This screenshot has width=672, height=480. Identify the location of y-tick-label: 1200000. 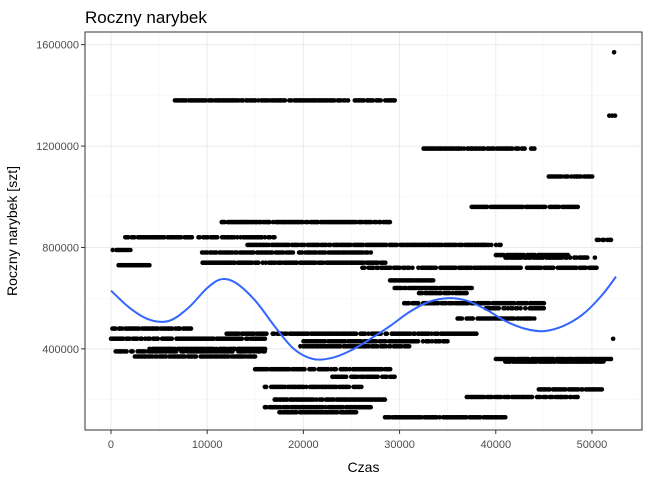
(57, 147).